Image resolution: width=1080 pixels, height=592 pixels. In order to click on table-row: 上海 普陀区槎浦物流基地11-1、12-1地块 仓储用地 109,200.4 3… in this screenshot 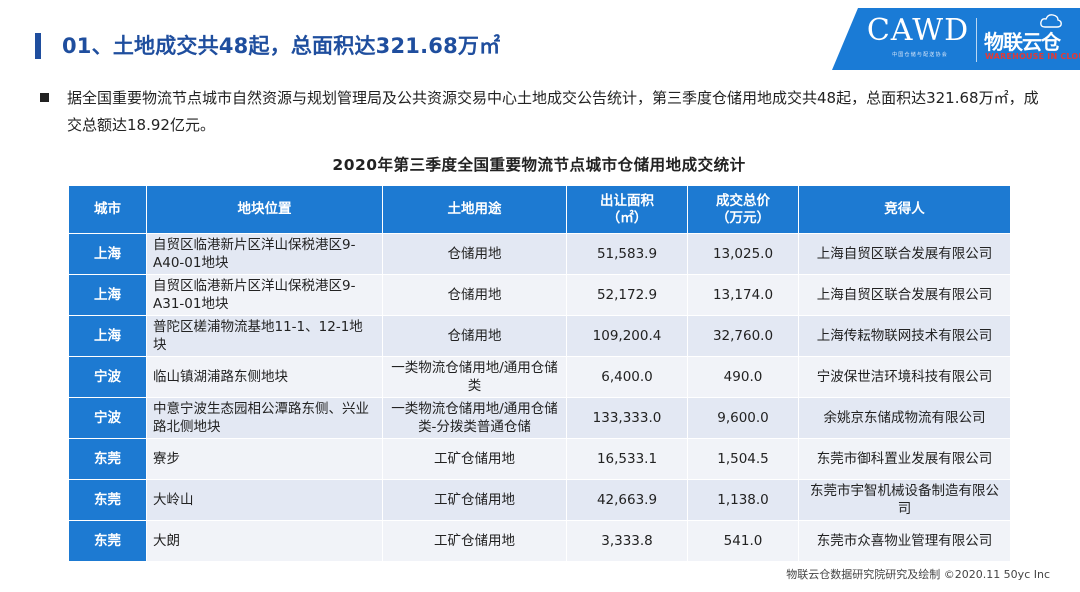, I will do `click(539, 336)`.